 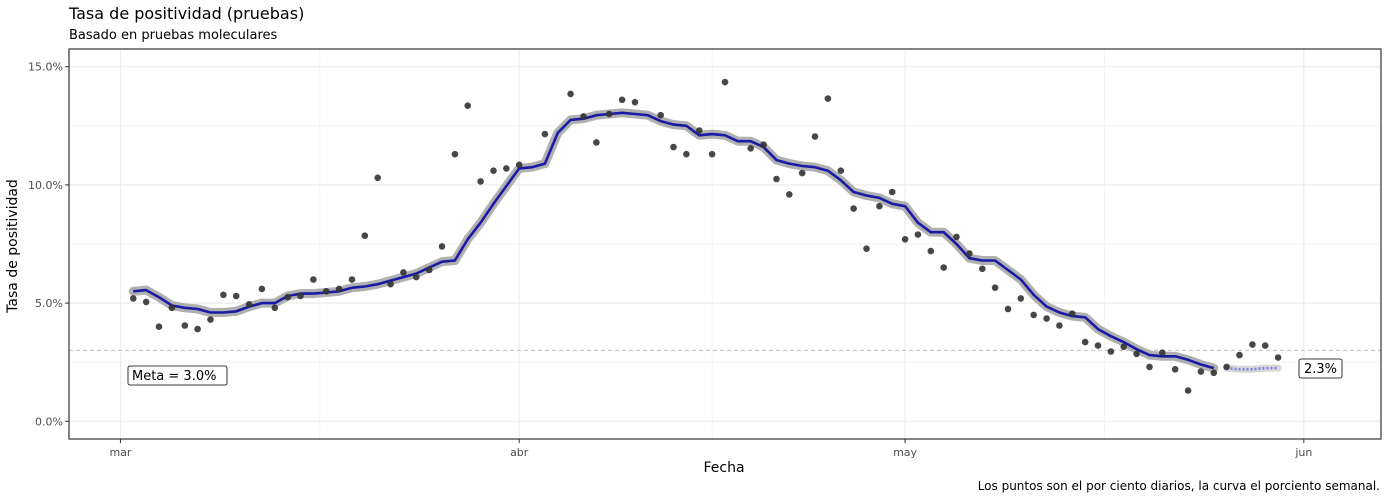 What do you see at coordinates (186, 13) in the screenshot?
I see `chart-title: Tasa de positividad (pruebas)` at bounding box center [186, 13].